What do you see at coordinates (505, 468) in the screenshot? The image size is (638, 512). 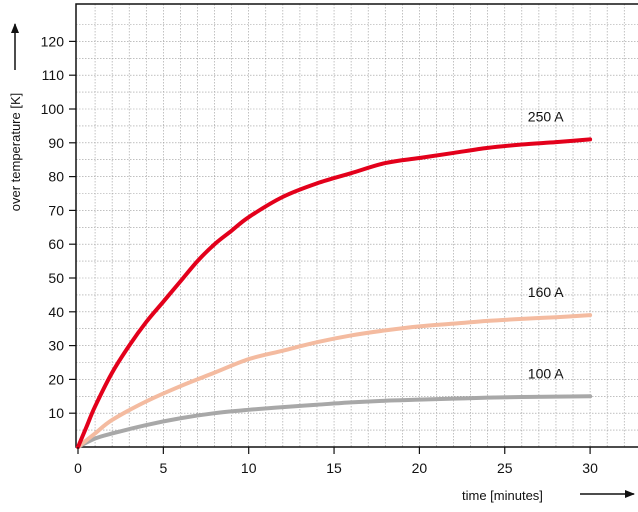 I see `x-tick-label: 25` at bounding box center [505, 468].